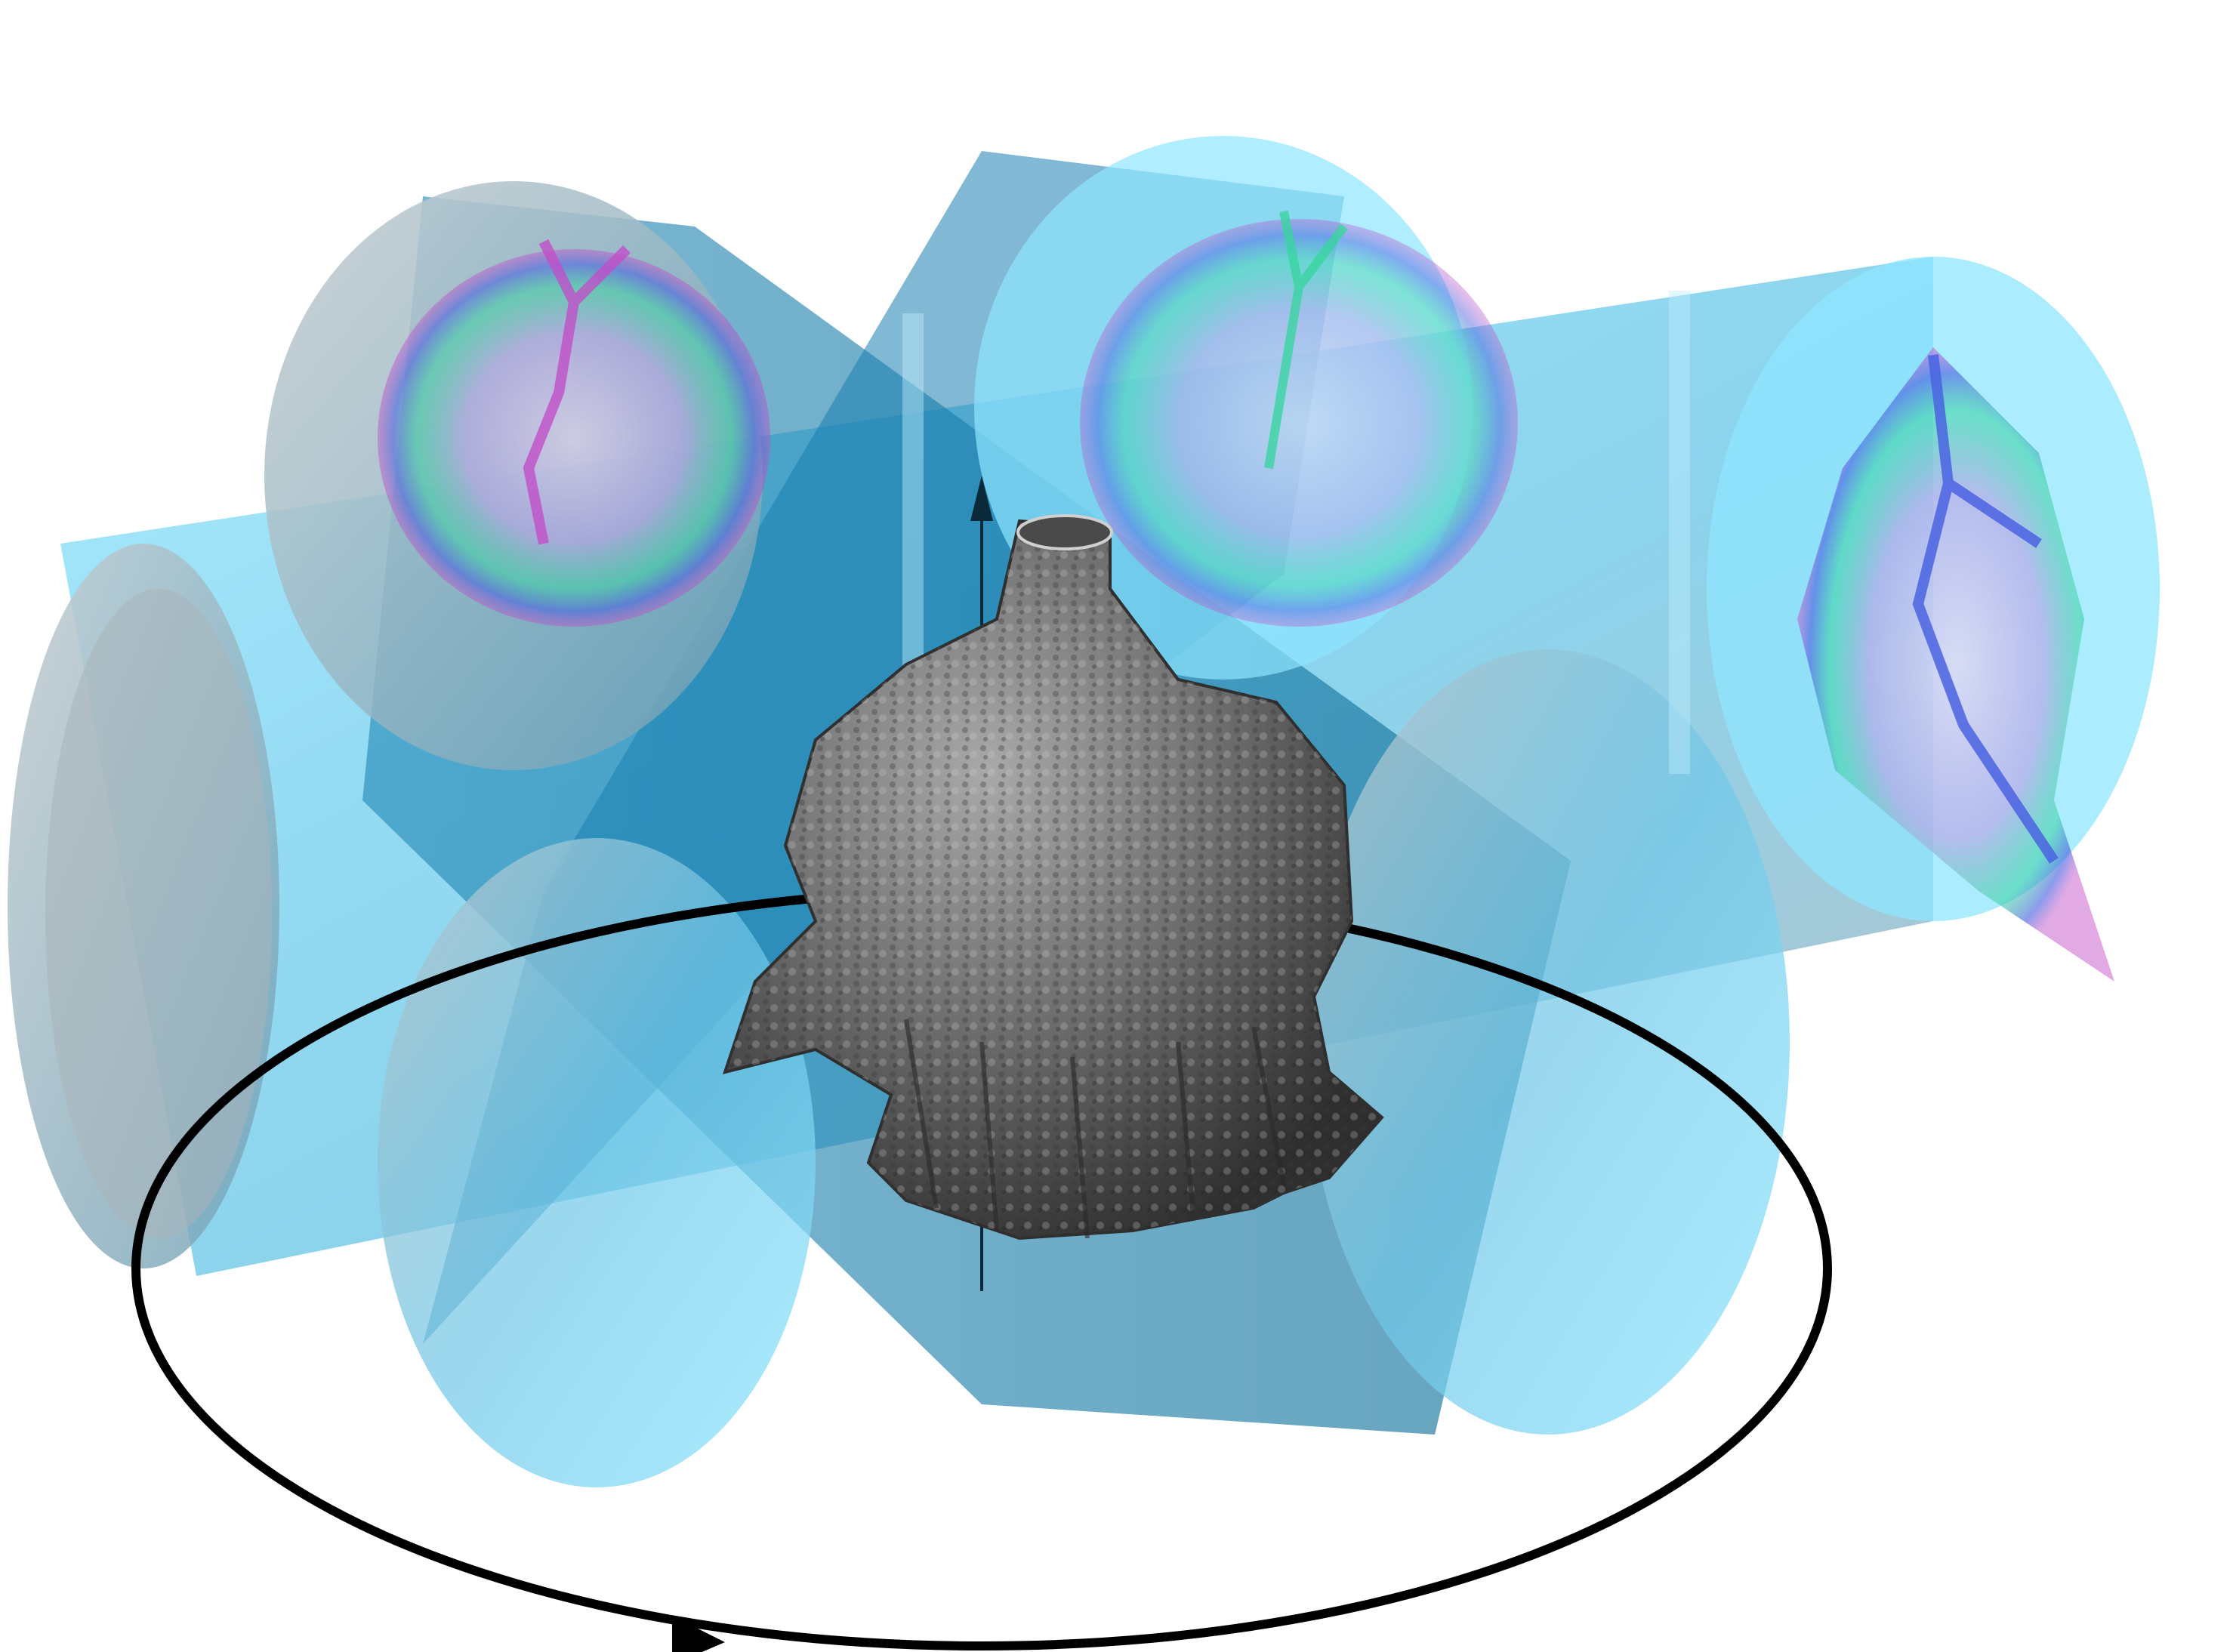  I want to click on bottom-right-cylinder-cap, so click(1548, 1042).